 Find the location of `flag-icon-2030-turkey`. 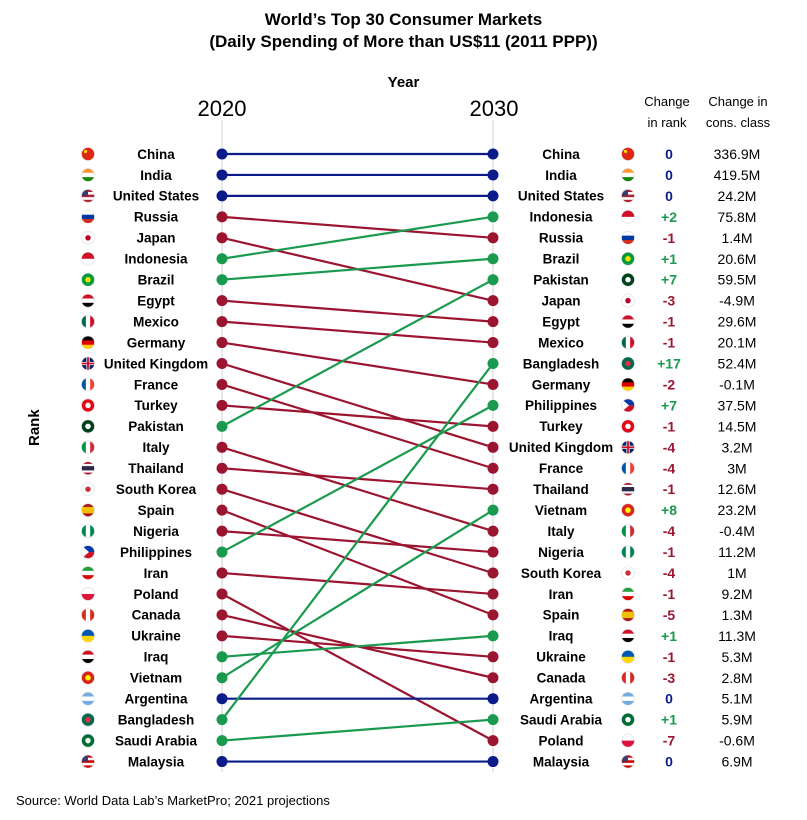

flag-icon-2030-turkey is located at coordinates (628, 426).